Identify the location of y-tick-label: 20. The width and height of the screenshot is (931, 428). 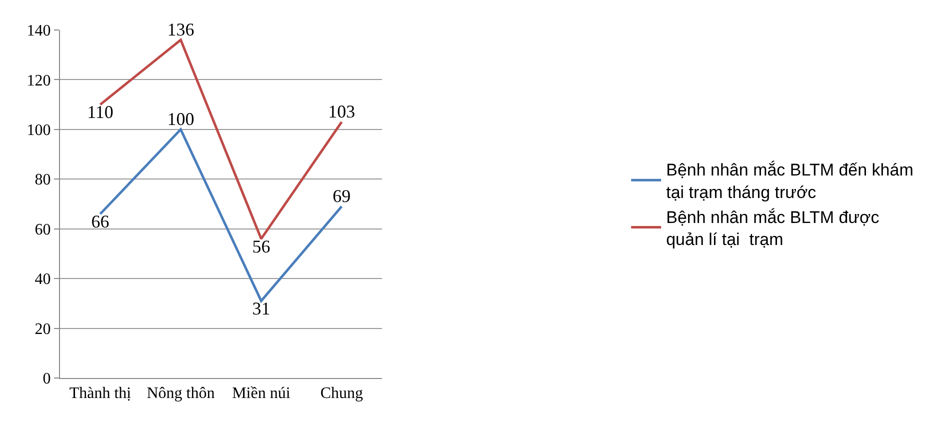
(42, 329).